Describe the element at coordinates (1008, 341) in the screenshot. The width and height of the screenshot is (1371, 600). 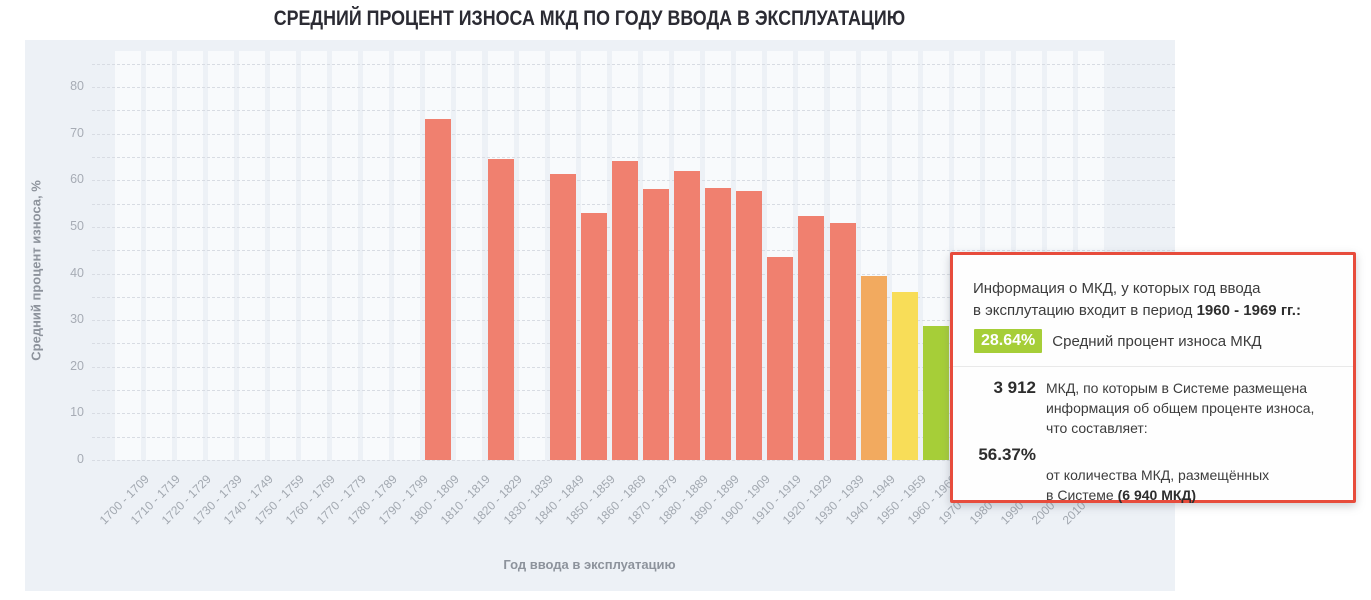
I see `wear-percent-badge: 28.64%` at that location.